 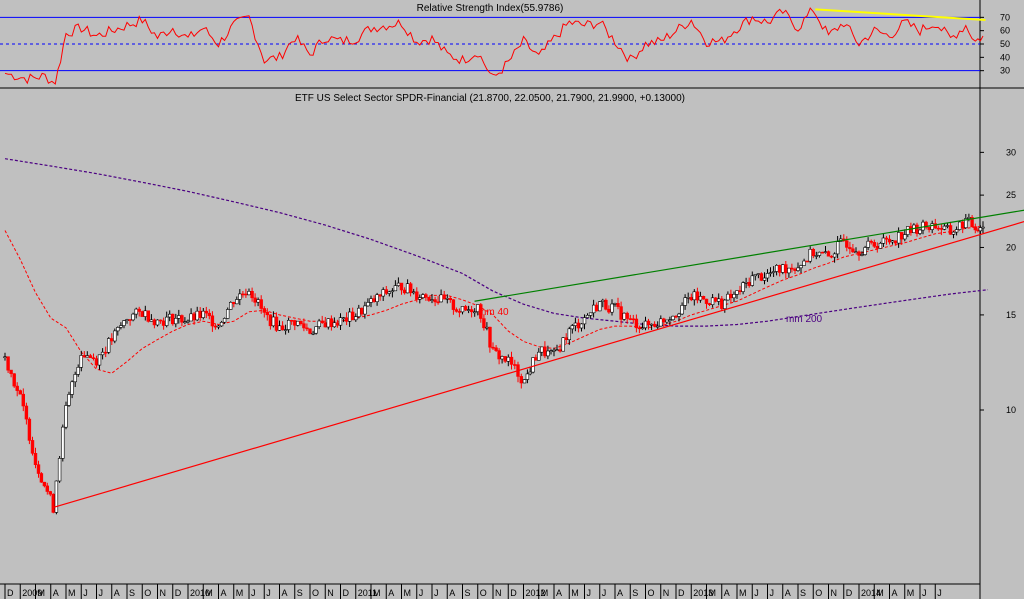 I want to click on date-tick-label: S, so click(x=803, y=593).